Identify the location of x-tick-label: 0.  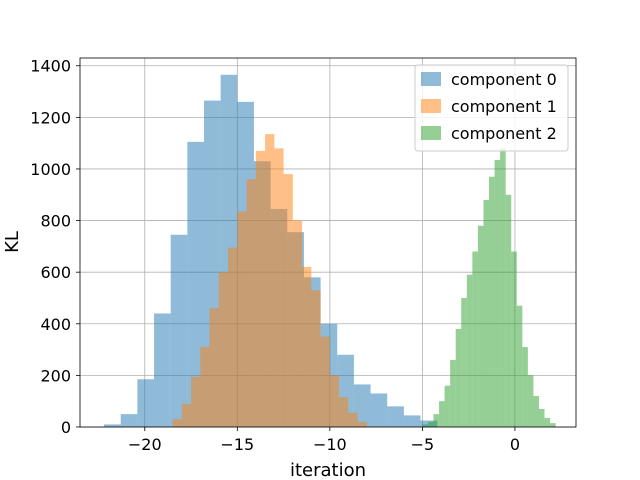
(515, 444).